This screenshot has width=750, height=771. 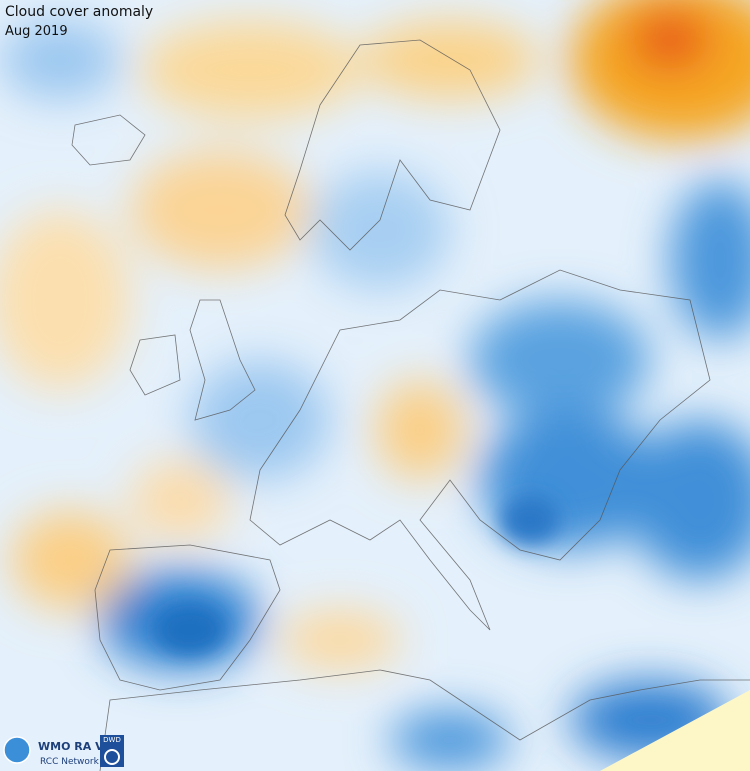 What do you see at coordinates (675, 730) in the screenshot?
I see `no-data-area` at bounding box center [675, 730].